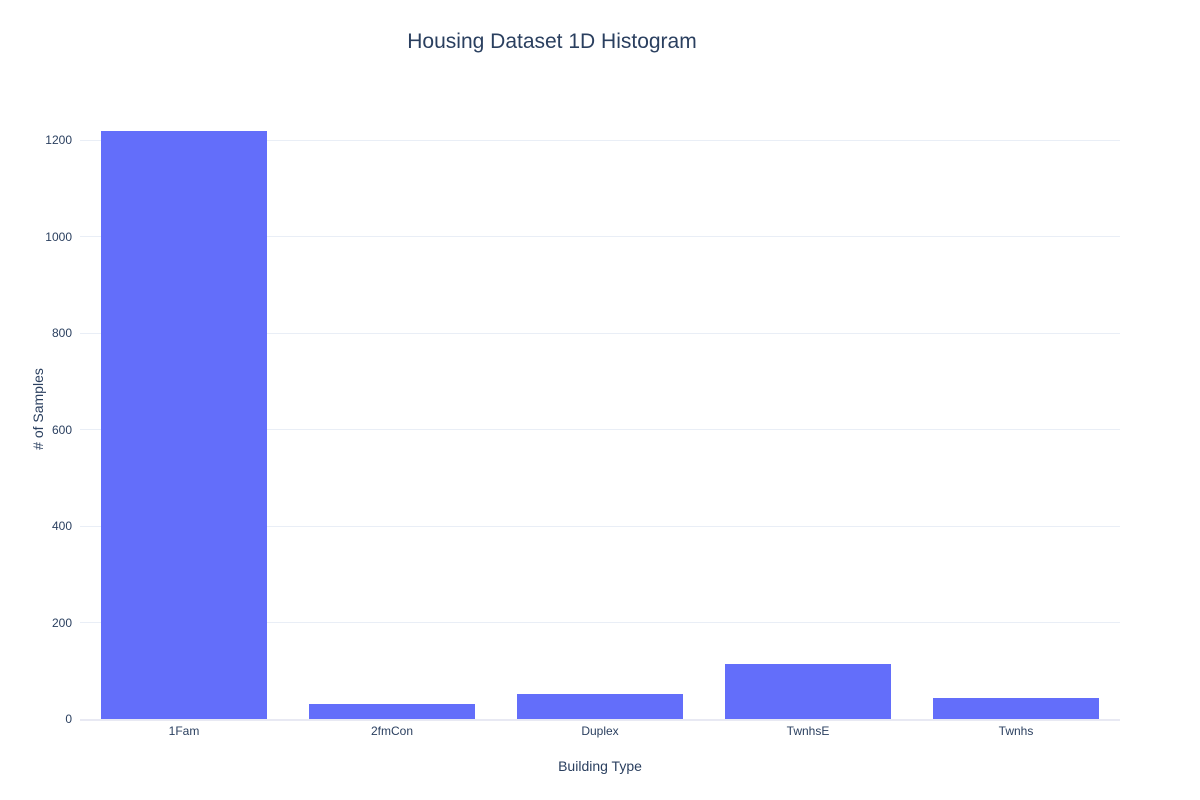  What do you see at coordinates (1016, 731) in the screenshot?
I see `x-tick-label: Twnhs` at bounding box center [1016, 731].